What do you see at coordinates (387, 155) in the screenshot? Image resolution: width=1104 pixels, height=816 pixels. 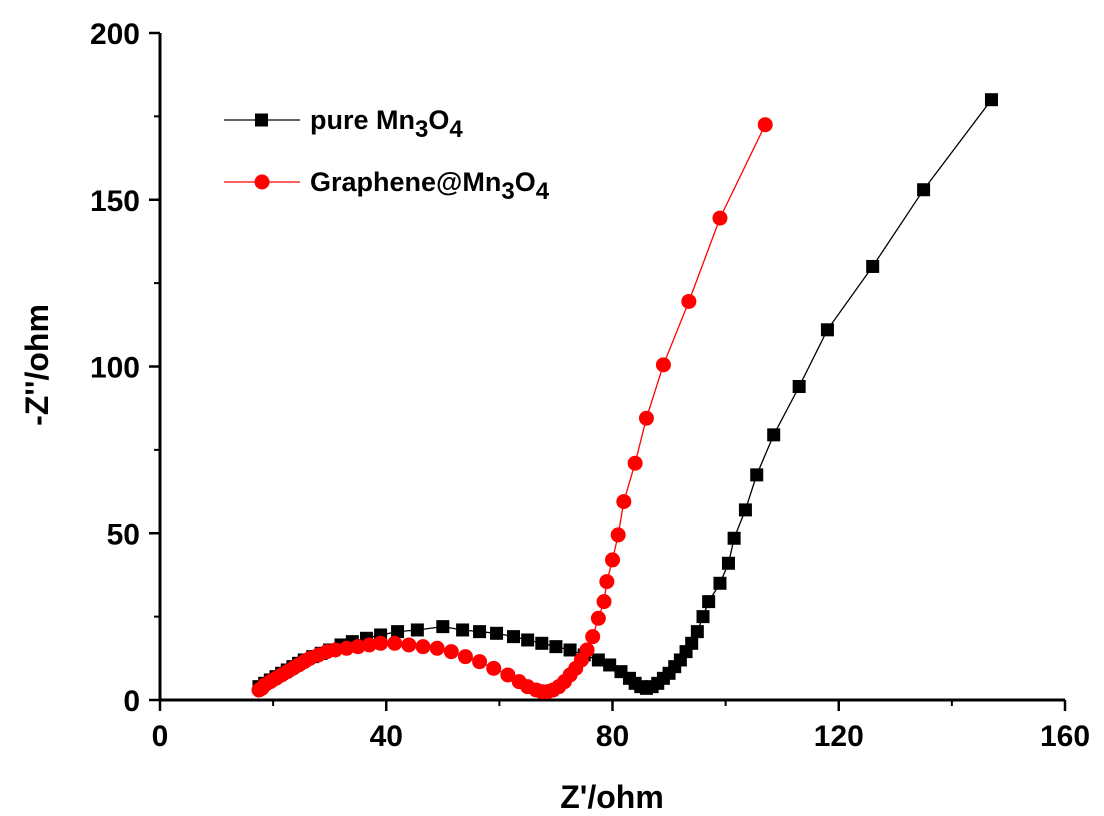 I see `legend: pure Mn3O4 Graphene@Mn3O4` at bounding box center [387, 155].